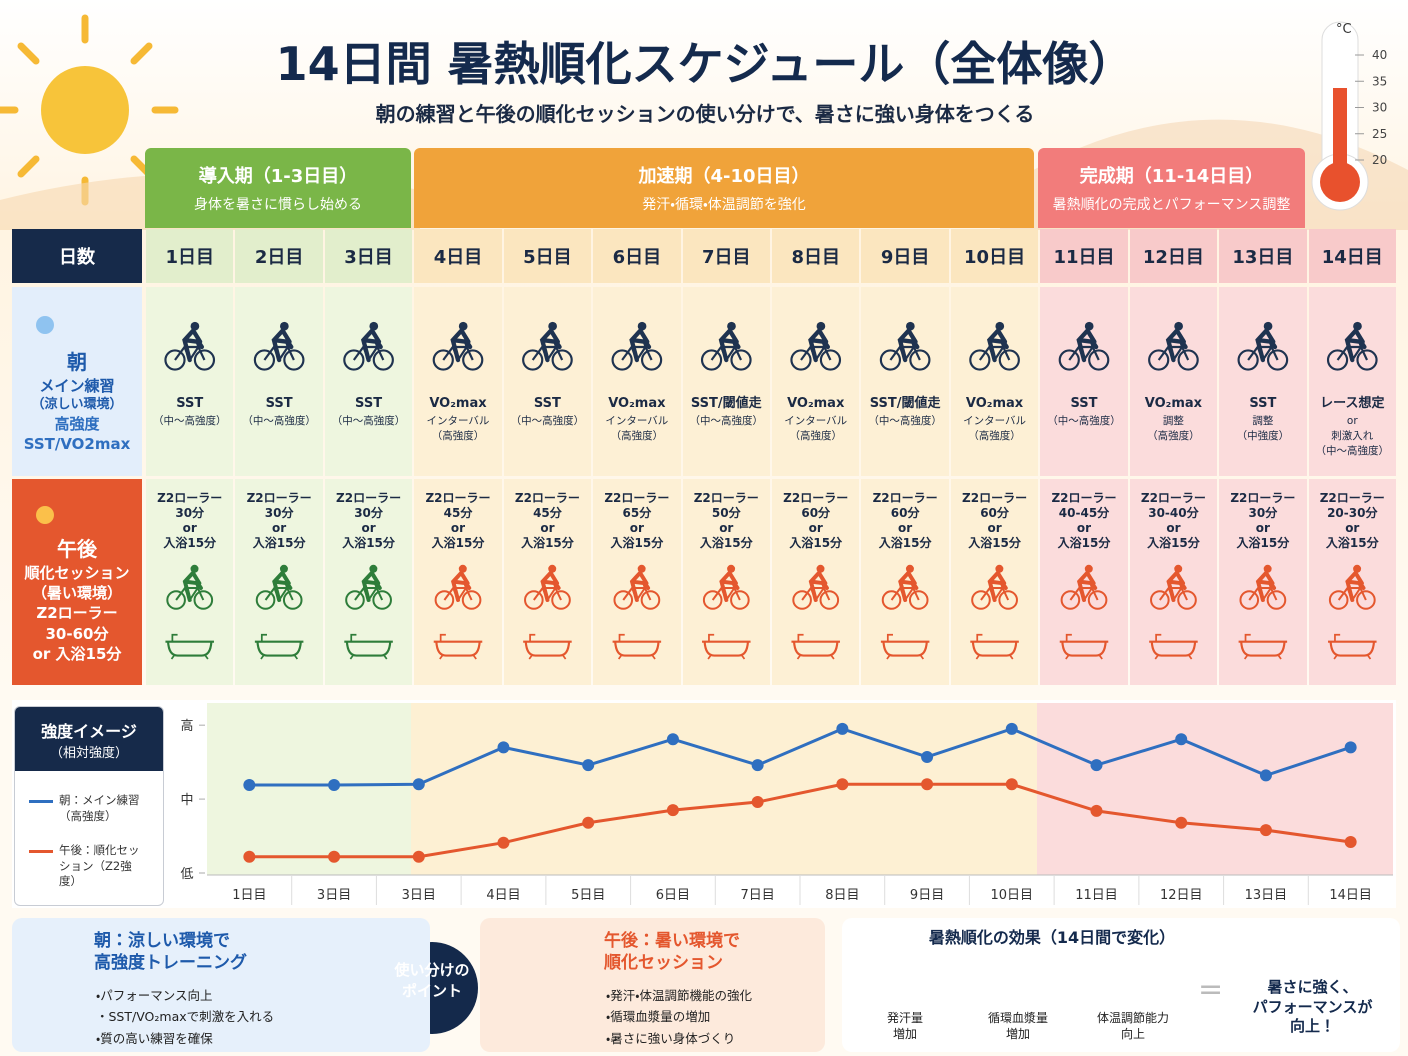 Image resolution: width=1408 pixels, height=1056 pixels. I want to click on morning-label-line: SST/VO2max, so click(77, 443).